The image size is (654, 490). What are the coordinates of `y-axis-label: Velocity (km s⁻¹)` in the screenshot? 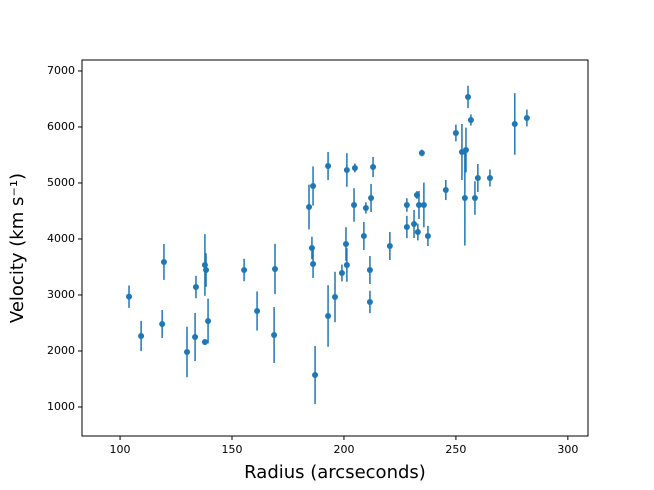 It's located at (17, 248).